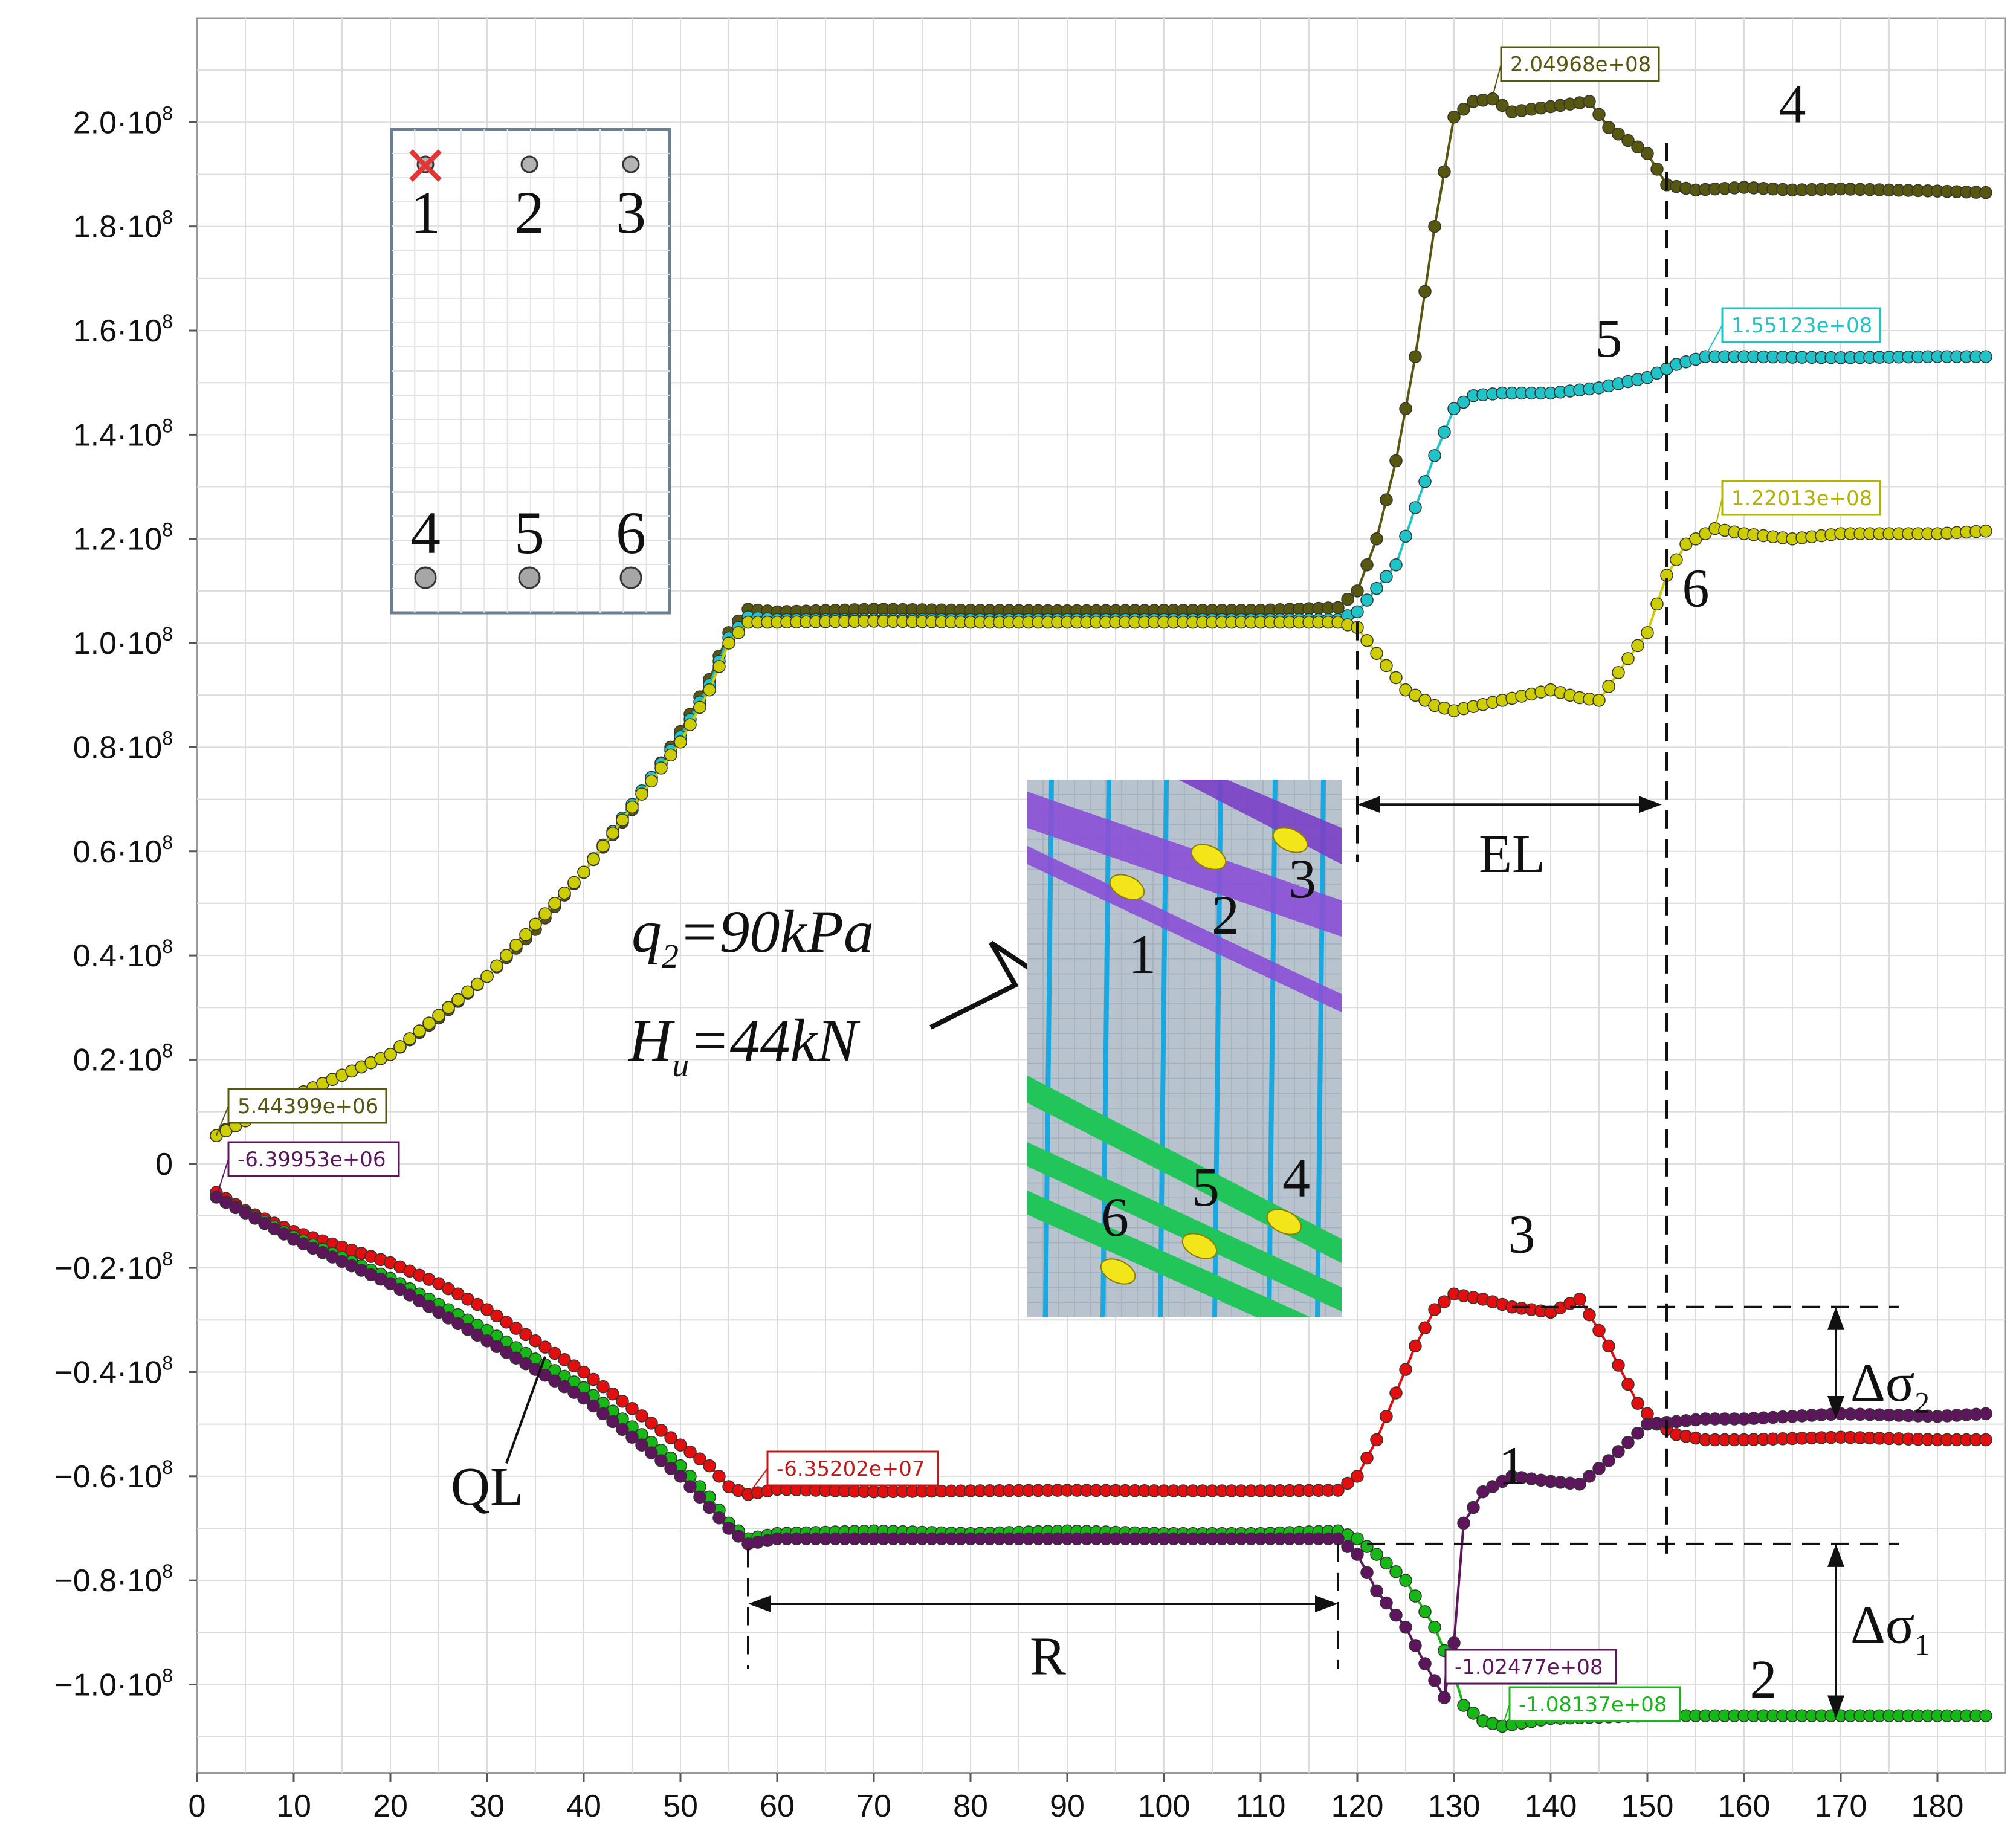 The image size is (2016, 1848). What do you see at coordinates (1169, 1254) in the screenshot?
I see `bottom-bar` at bounding box center [1169, 1254].